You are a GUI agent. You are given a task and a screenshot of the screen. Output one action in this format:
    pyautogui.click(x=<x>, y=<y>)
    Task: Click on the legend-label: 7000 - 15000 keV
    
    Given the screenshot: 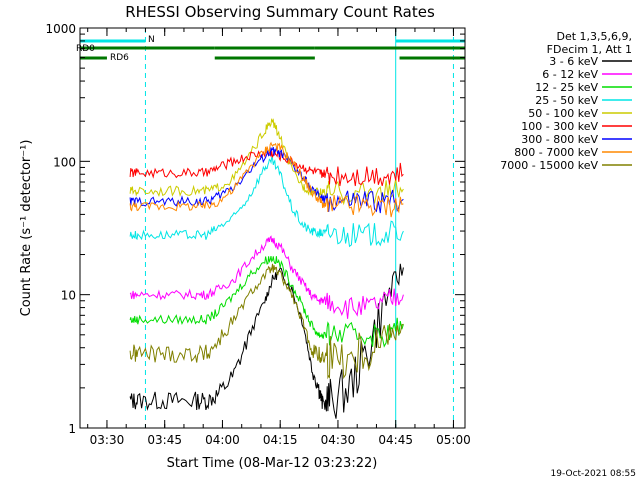 What is the action you would take?
    pyautogui.click(x=549, y=165)
    